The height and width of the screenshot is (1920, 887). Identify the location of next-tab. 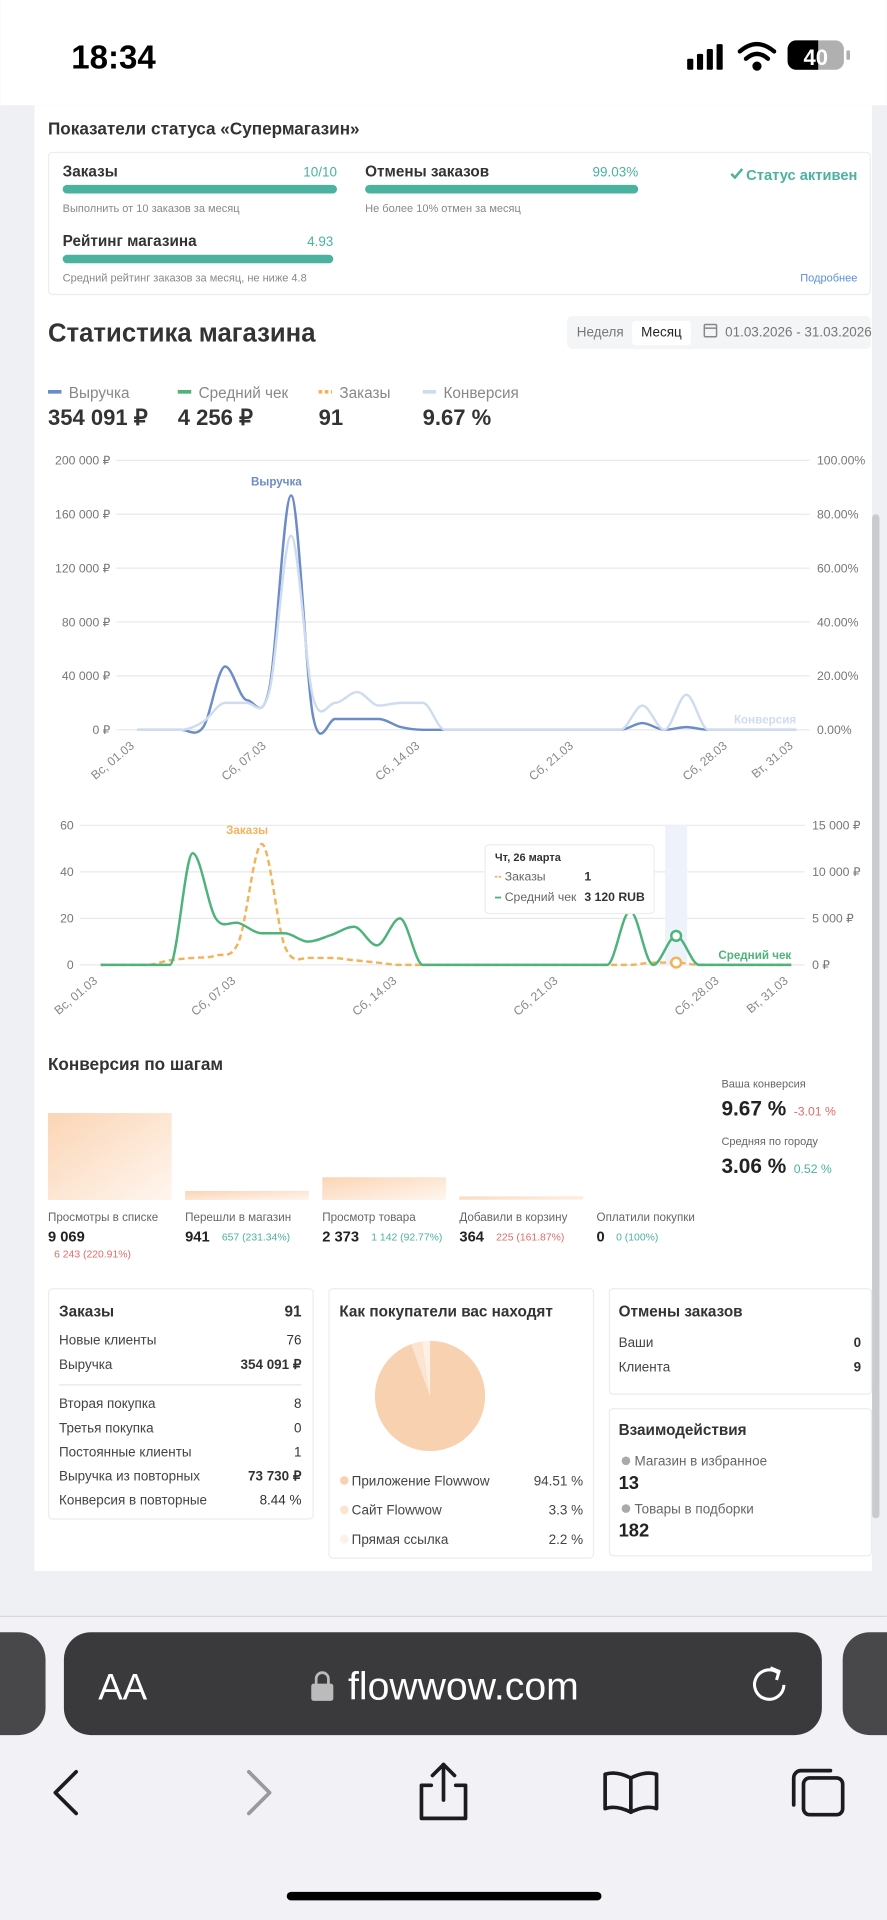
(864, 1684).